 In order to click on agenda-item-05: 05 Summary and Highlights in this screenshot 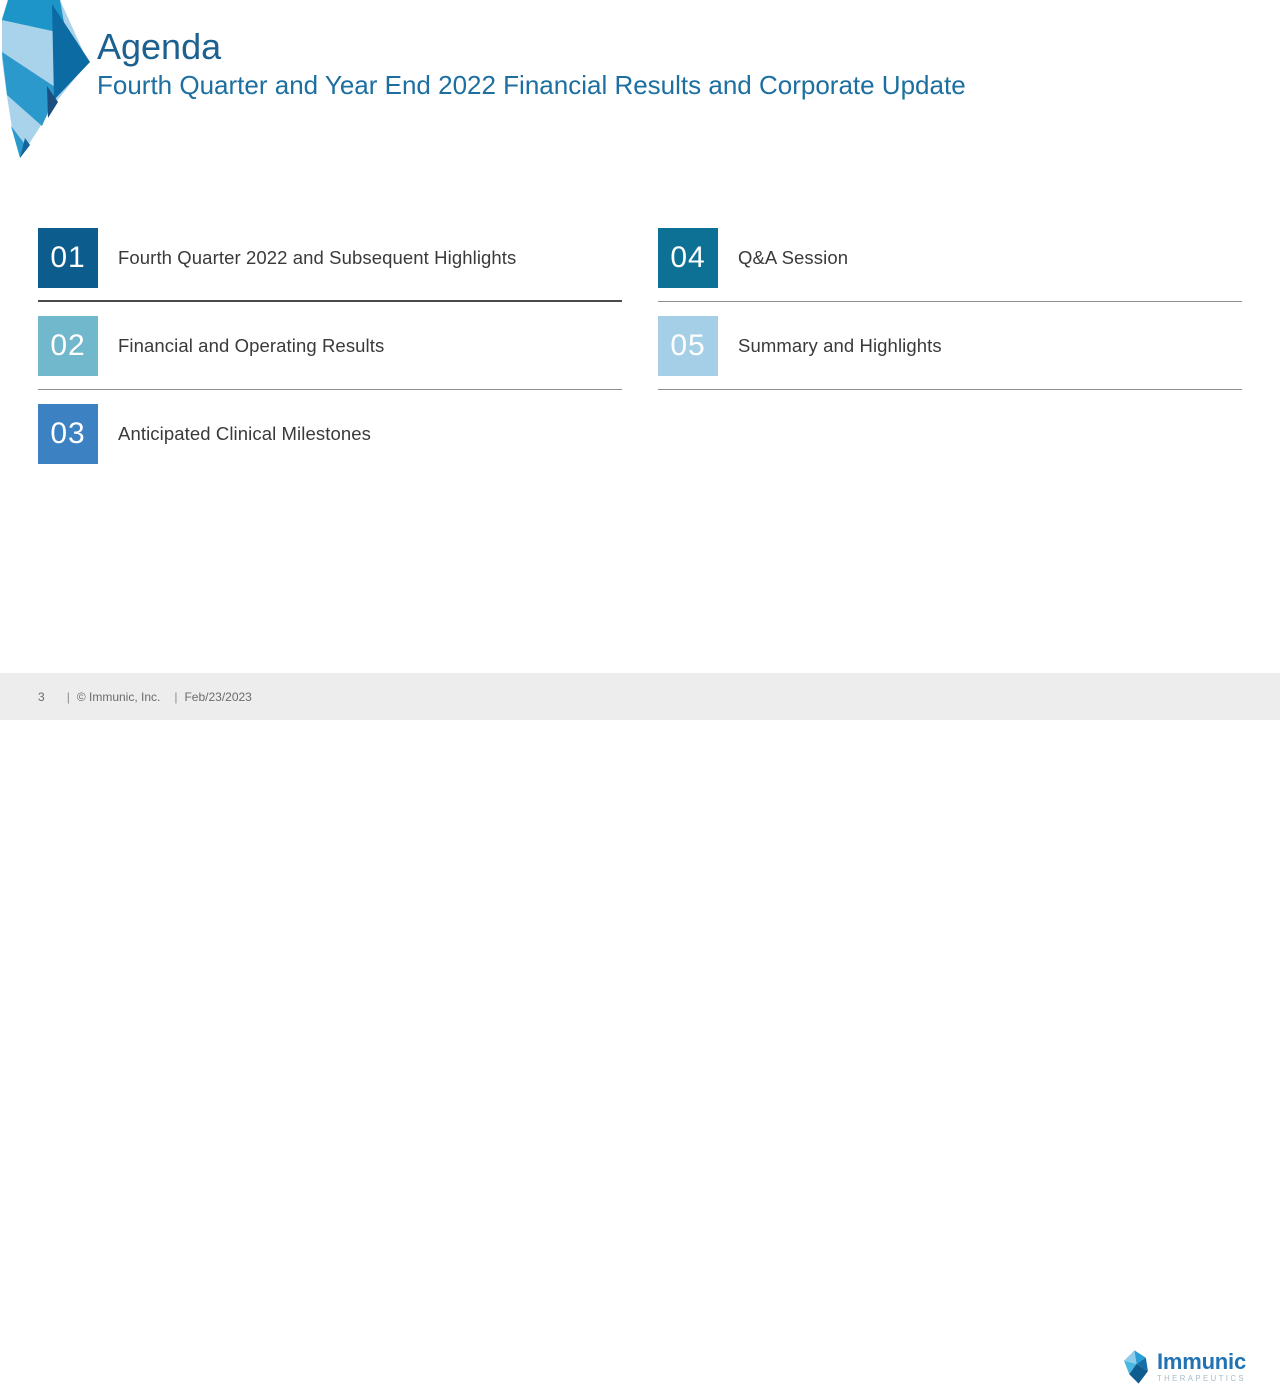, I will do `click(950, 346)`.